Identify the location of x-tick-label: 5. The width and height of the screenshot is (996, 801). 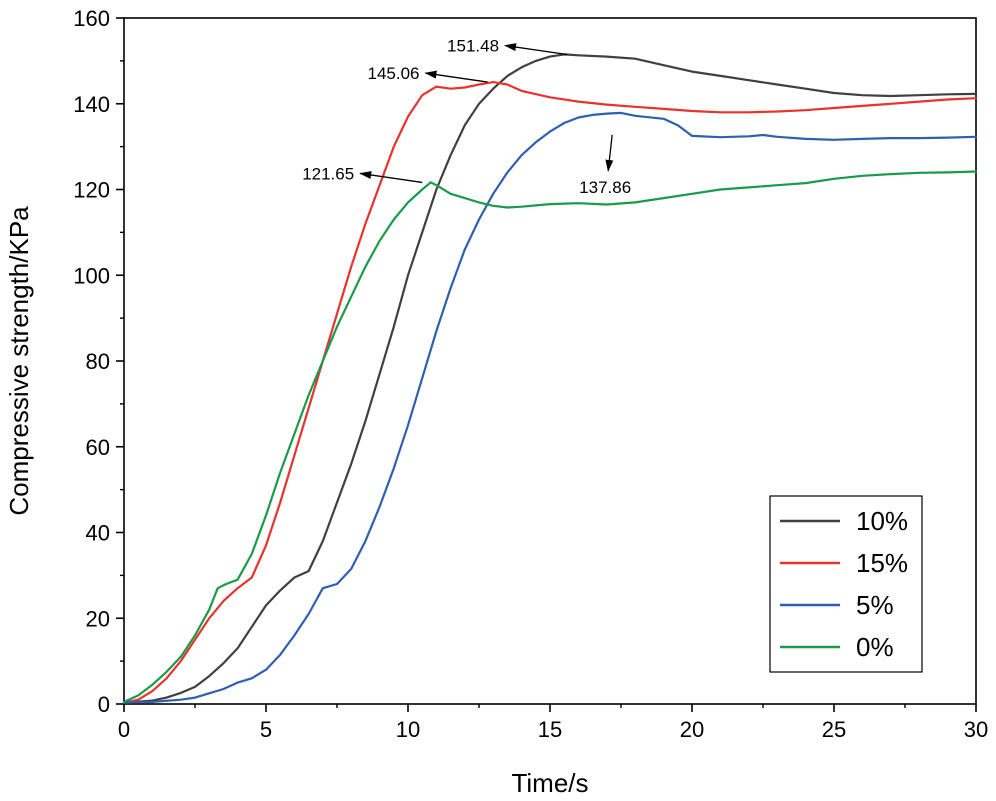
(266, 729).